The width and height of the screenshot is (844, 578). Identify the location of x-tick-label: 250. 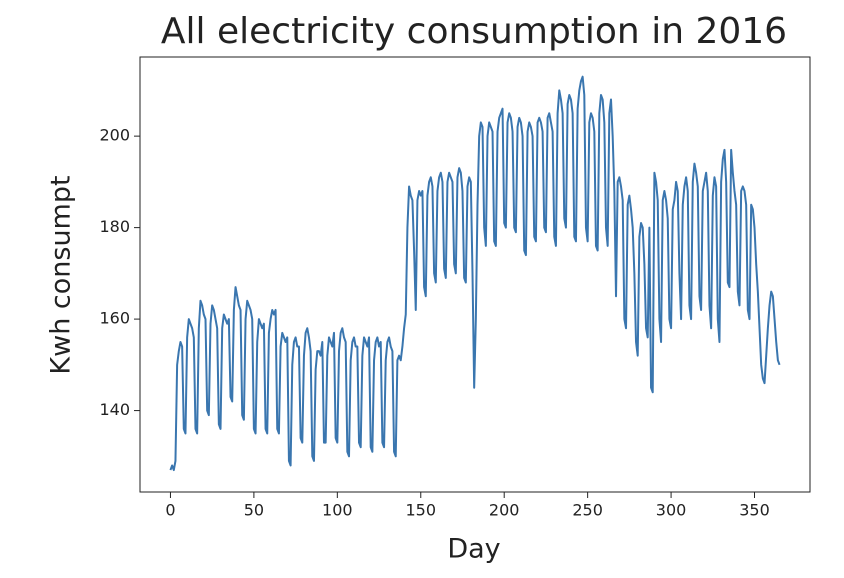
(587, 510).